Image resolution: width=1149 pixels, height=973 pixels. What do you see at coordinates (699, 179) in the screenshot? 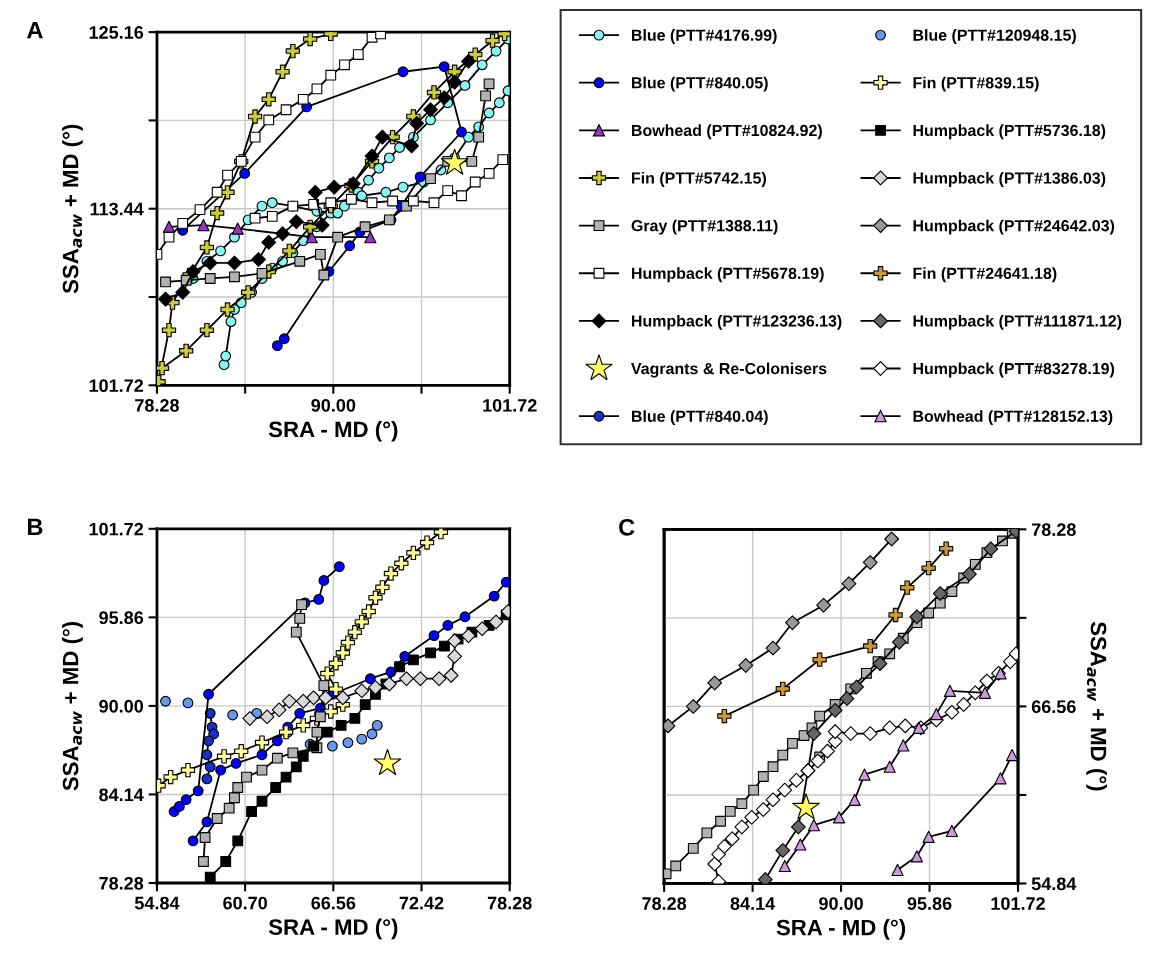
I see `legend-label: Fin (PTT#5742.15)` at bounding box center [699, 179].